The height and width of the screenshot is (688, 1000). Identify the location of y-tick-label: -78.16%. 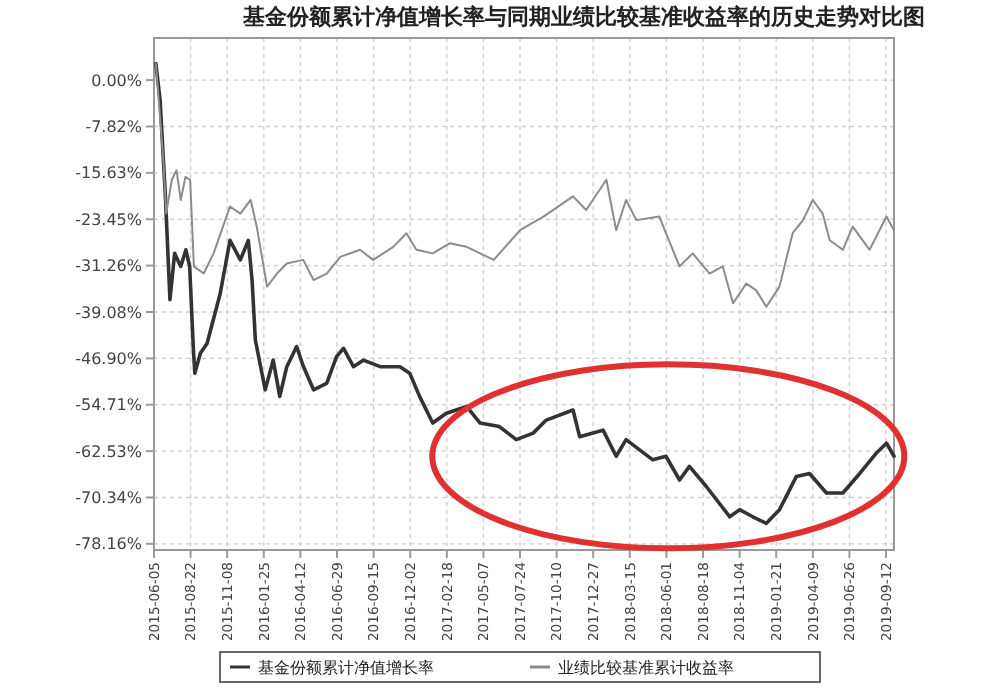
(109, 544).